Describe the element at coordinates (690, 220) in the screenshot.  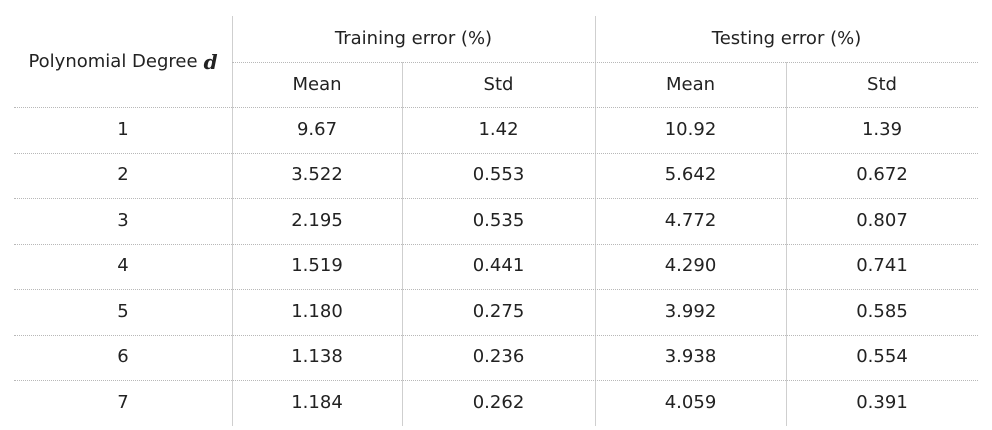
I see `cell-testing-mean: 4.772` at that location.